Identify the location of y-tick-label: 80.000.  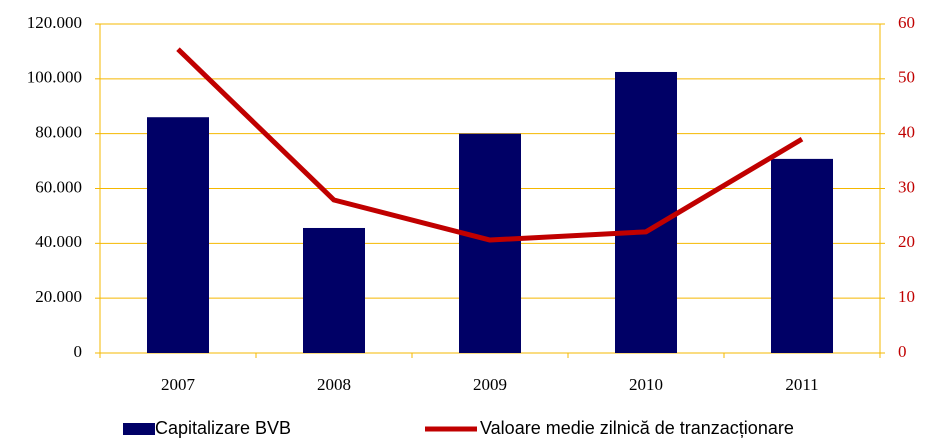
(58, 132).